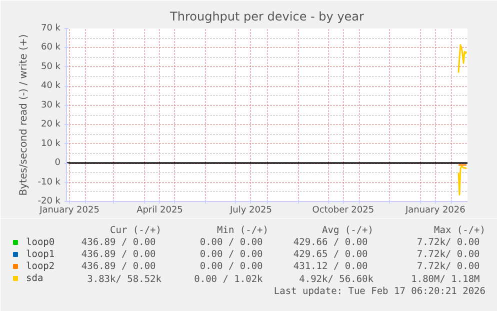  Describe the element at coordinates (57, 163) in the screenshot. I see `y-tick-label: 0` at that location.